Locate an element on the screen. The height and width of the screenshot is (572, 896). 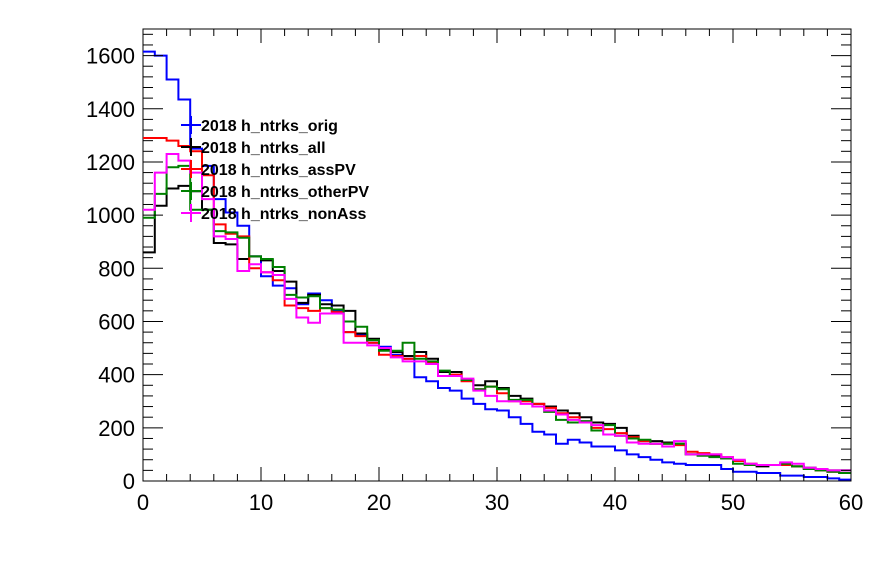
y-tick-label: 800 is located at coordinates (116, 268).